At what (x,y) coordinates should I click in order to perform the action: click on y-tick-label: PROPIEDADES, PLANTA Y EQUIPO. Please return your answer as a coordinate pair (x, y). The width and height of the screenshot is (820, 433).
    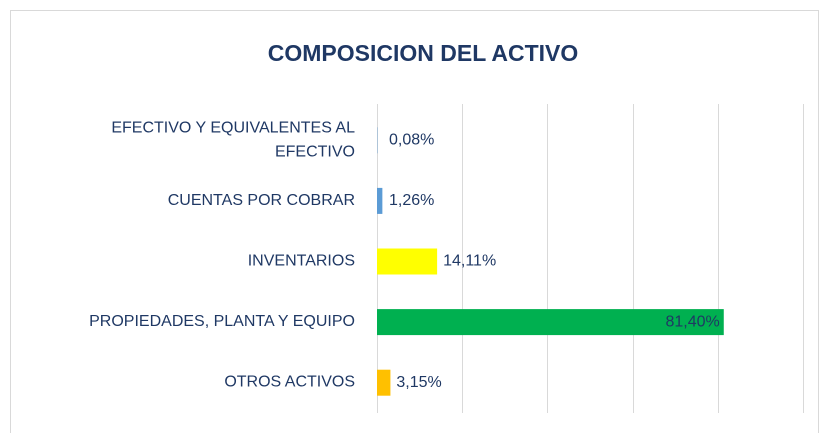
    Looking at the image, I should click on (222, 321).